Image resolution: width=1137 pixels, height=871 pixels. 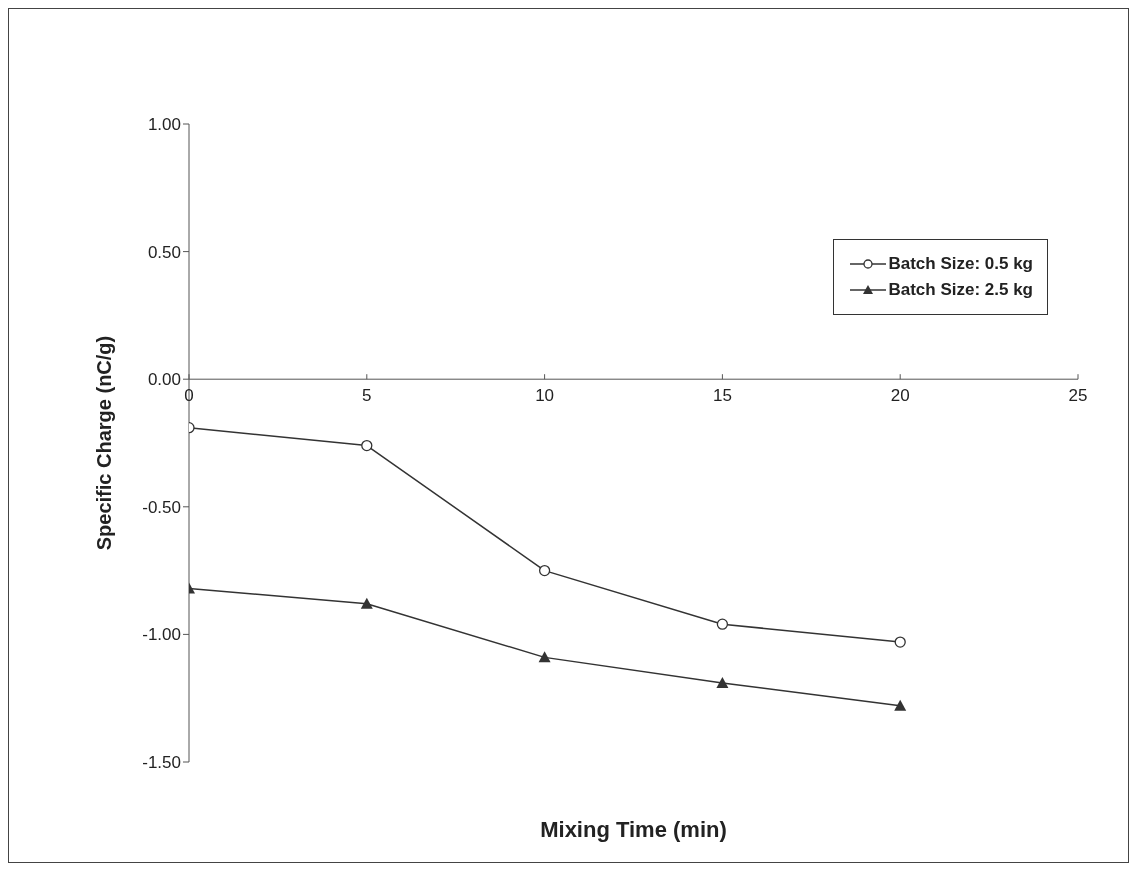 I want to click on legend-label: Batch Size: 0.5 kg, so click(x=960, y=264).